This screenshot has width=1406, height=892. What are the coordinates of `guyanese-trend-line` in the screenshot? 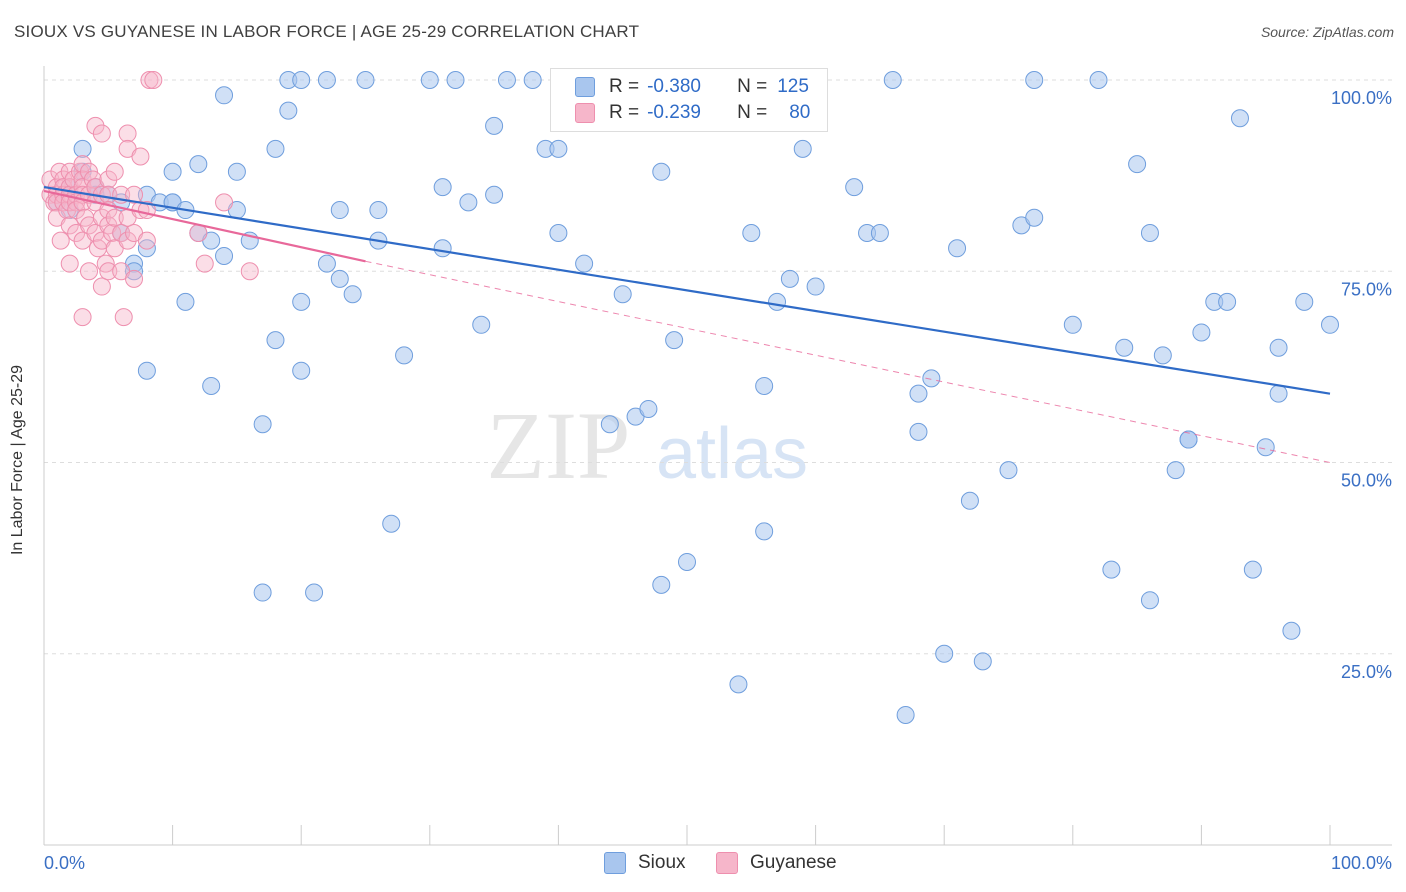 It's located at (204, 226).